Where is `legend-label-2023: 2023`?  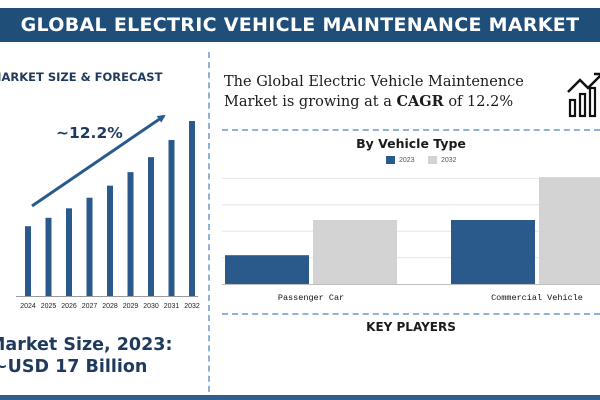 legend-label-2023: 2023 is located at coordinates (407, 160).